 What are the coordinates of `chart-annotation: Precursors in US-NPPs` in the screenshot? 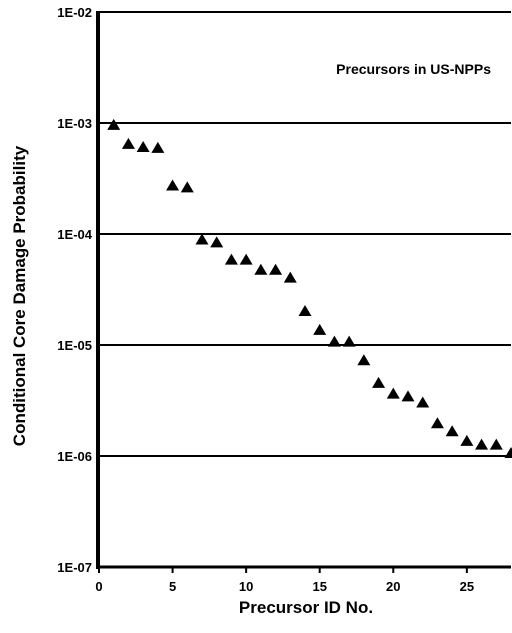 It's located at (413, 69).